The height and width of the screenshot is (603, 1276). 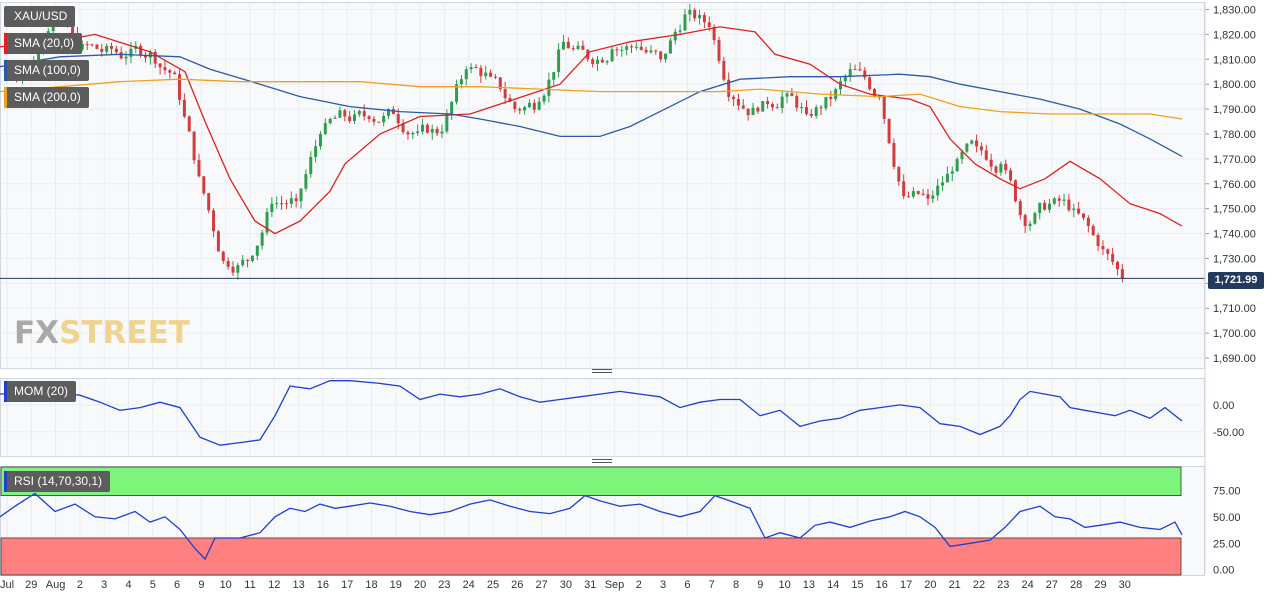 I want to click on x-tick-label: 17, so click(x=347, y=585).